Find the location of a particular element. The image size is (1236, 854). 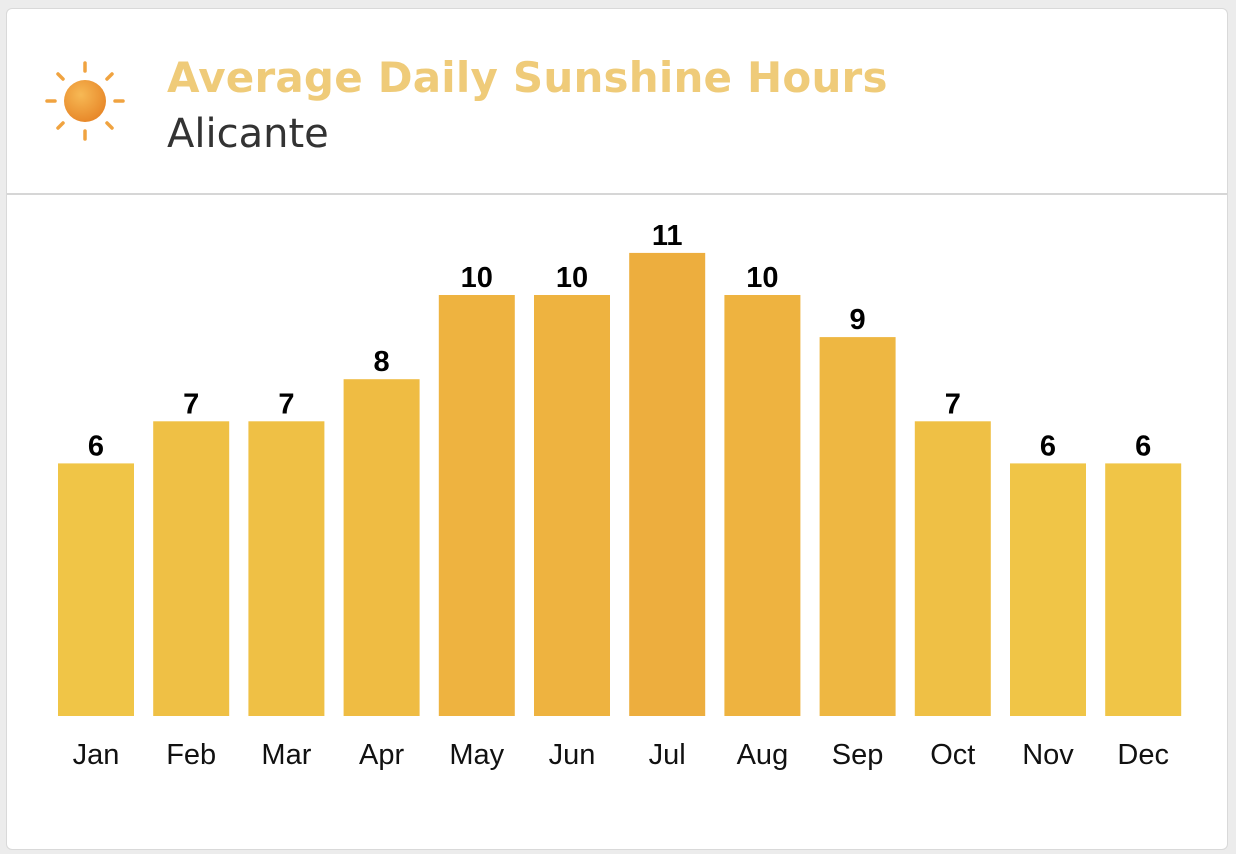

x-tick-label: Sep is located at coordinates (858, 755).